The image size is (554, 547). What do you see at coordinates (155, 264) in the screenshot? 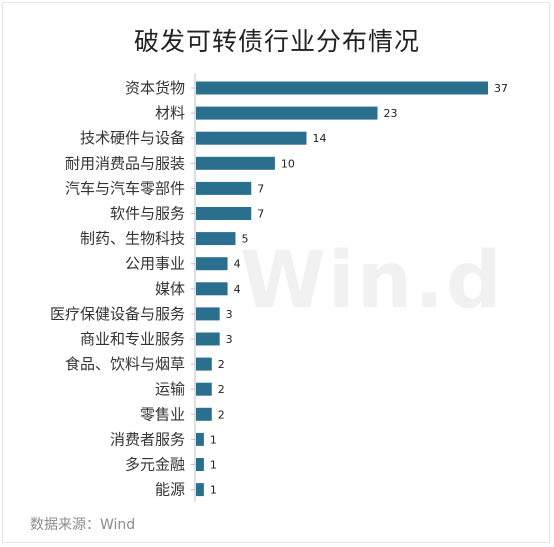
I see `category-label: 公用事业` at bounding box center [155, 264].